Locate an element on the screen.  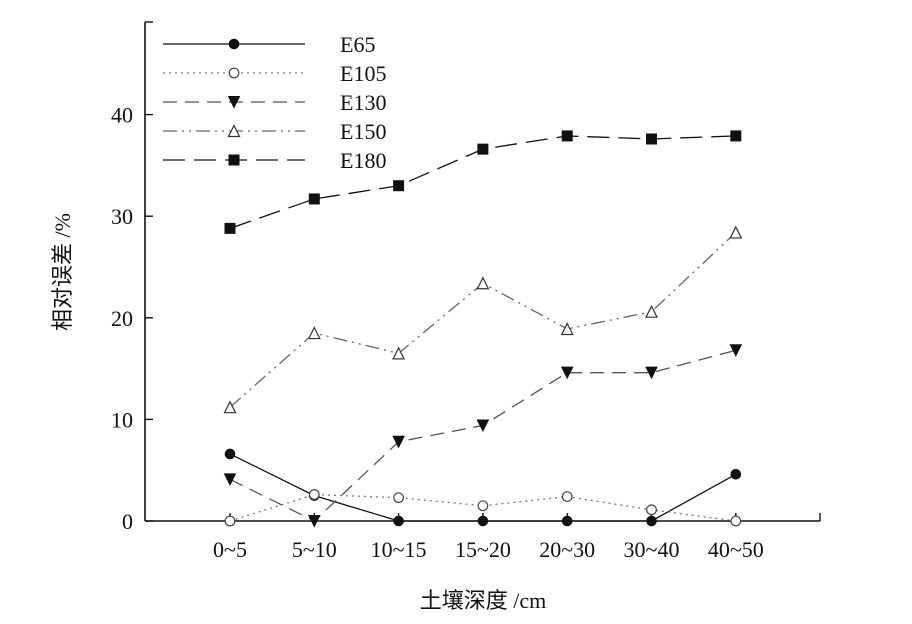
x-ticks: 0~5 5~10 10~15 15~20 20~30 30~40 40~50 is located at coordinates (517, 537).